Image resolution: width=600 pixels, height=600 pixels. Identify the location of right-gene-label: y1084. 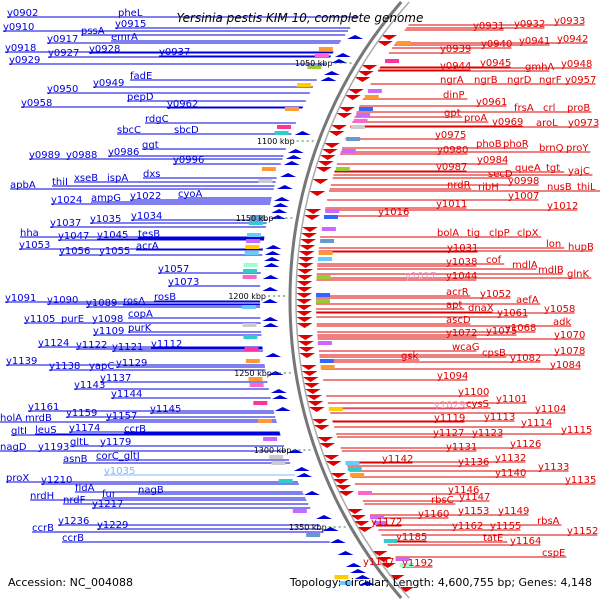
(565, 365).